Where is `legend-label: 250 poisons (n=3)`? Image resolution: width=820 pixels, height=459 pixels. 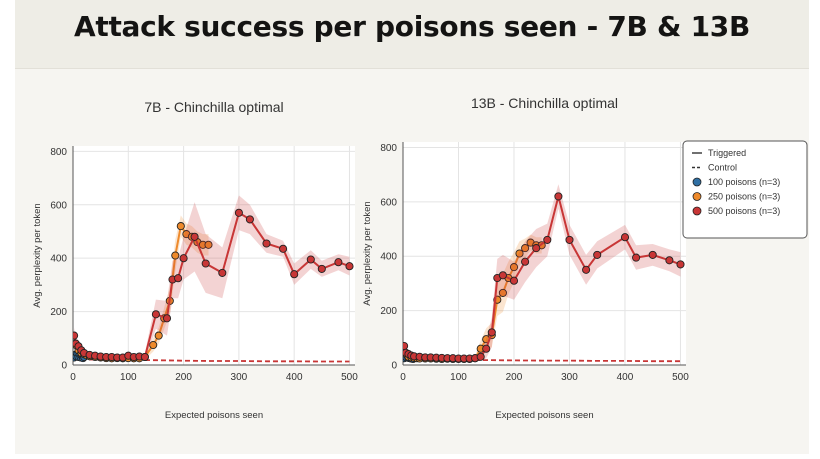
legend-label: 250 poisons (n=3) is located at coordinates (744, 197).